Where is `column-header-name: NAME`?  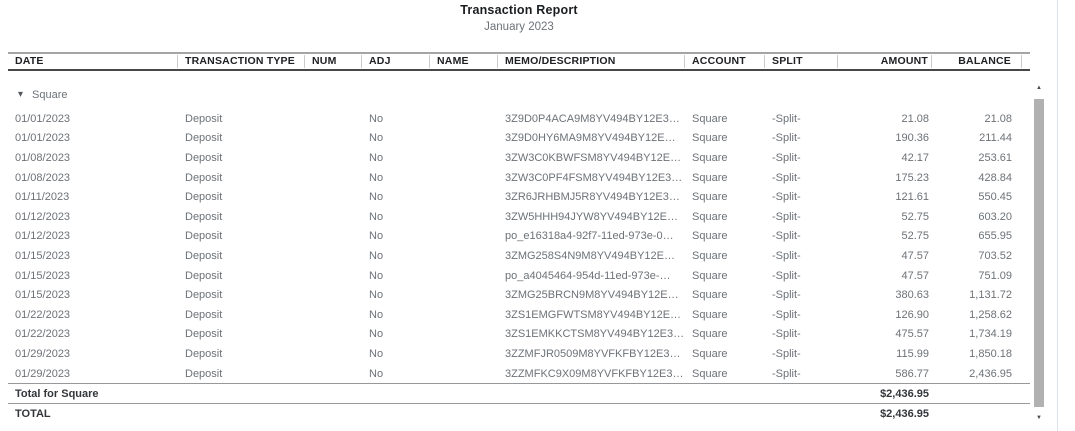 column-header-name: NAME is located at coordinates (464, 61).